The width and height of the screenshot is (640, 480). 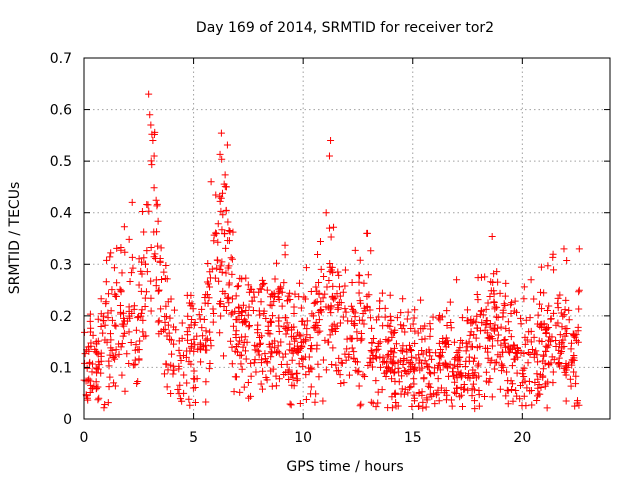 I want to click on y-axis-label: SRMTID / TECUs, so click(x=15, y=238).